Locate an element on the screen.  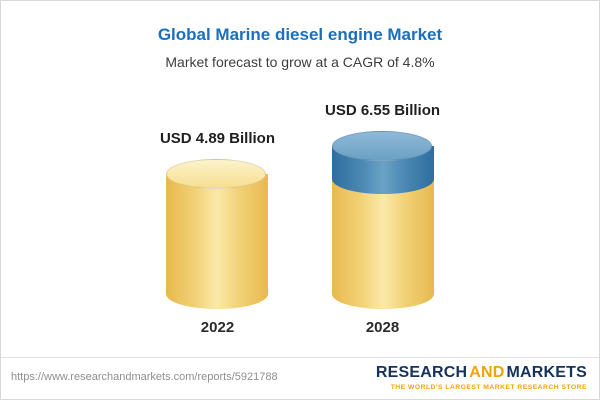
cylinder-top-ellipse is located at coordinates (216, 174).